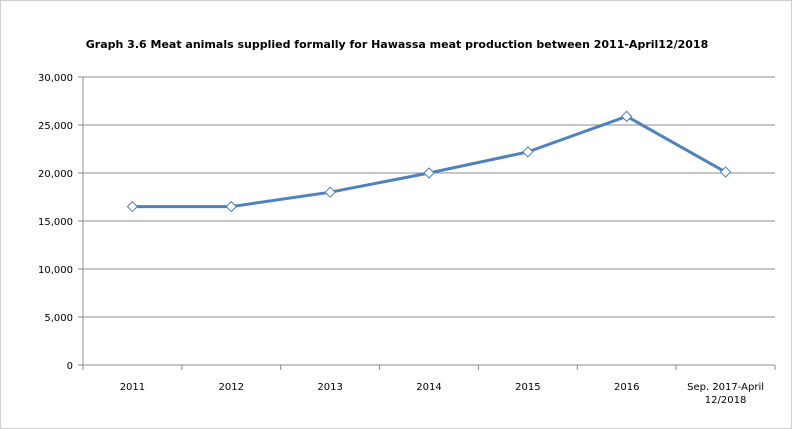  Describe the element at coordinates (231, 387) in the screenshot. I see `x-tick-label: 2012` at that location.